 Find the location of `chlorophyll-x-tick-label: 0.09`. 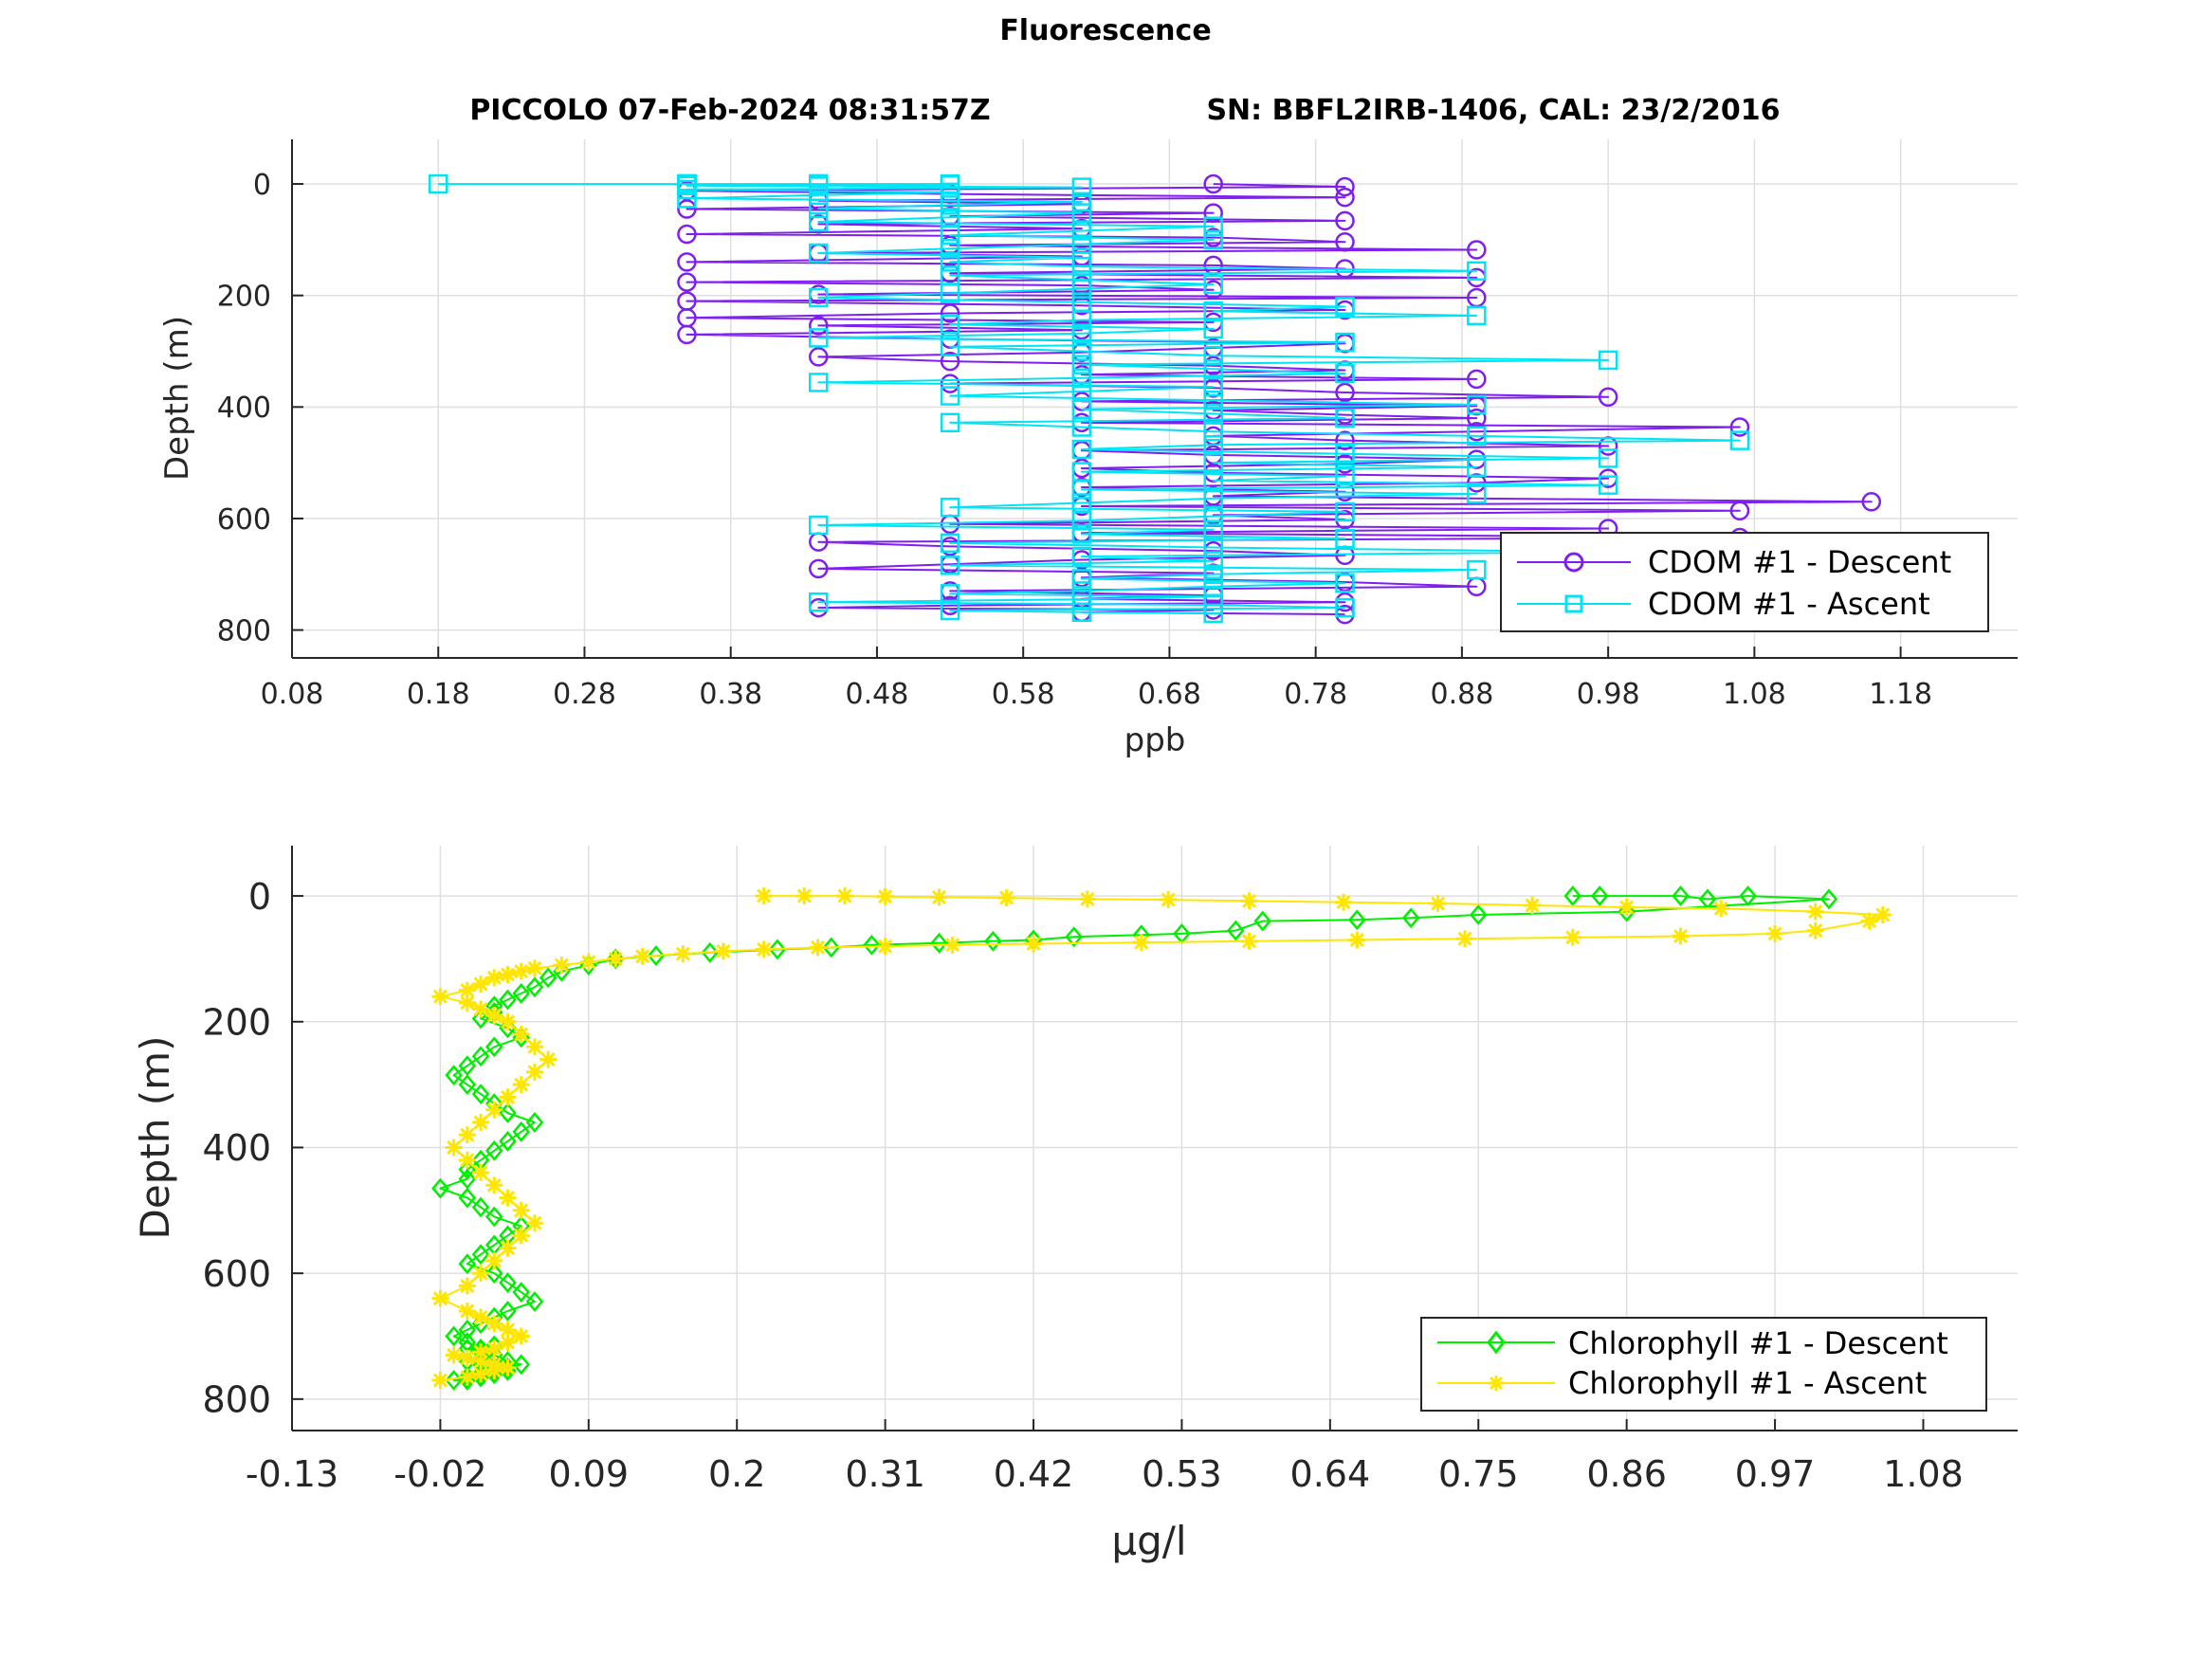

chlorophyll-x-tick-label: 0.09 is located at coordinates (589, 1474).